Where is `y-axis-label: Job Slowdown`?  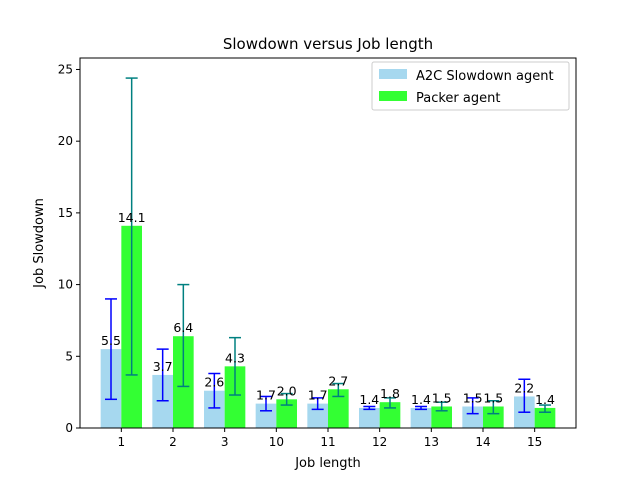
y-axis-label: Job Slowdown is located at coordinates (39, 243).